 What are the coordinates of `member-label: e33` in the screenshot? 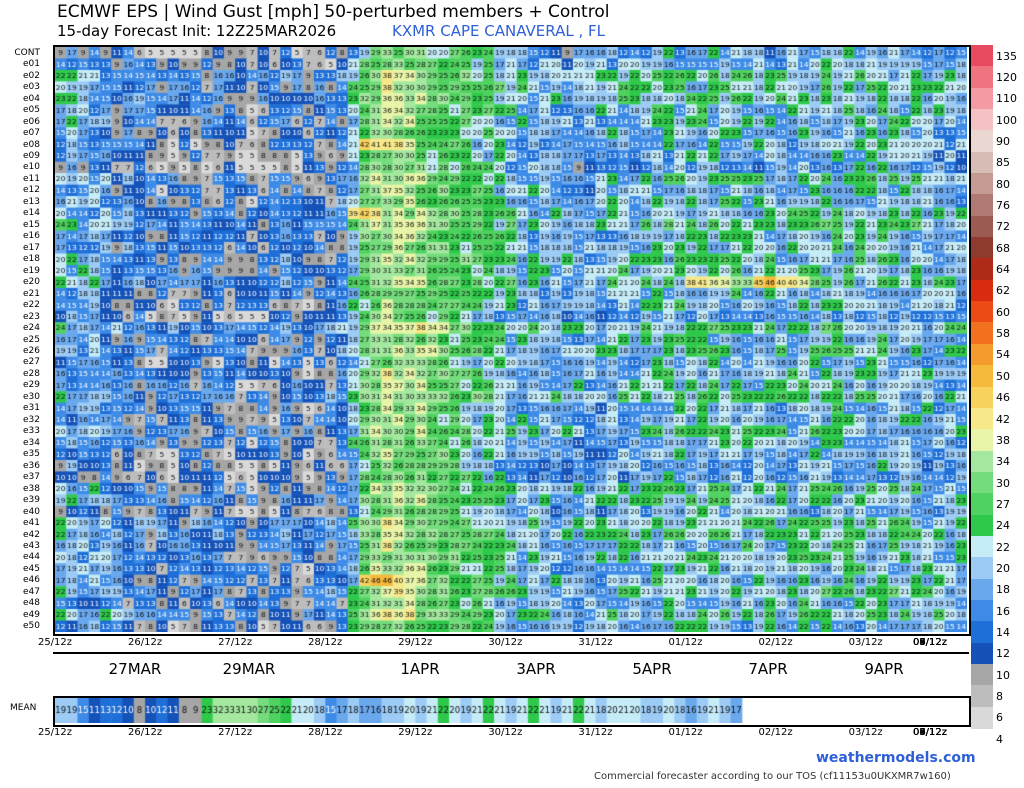 It's located at (31, 431).